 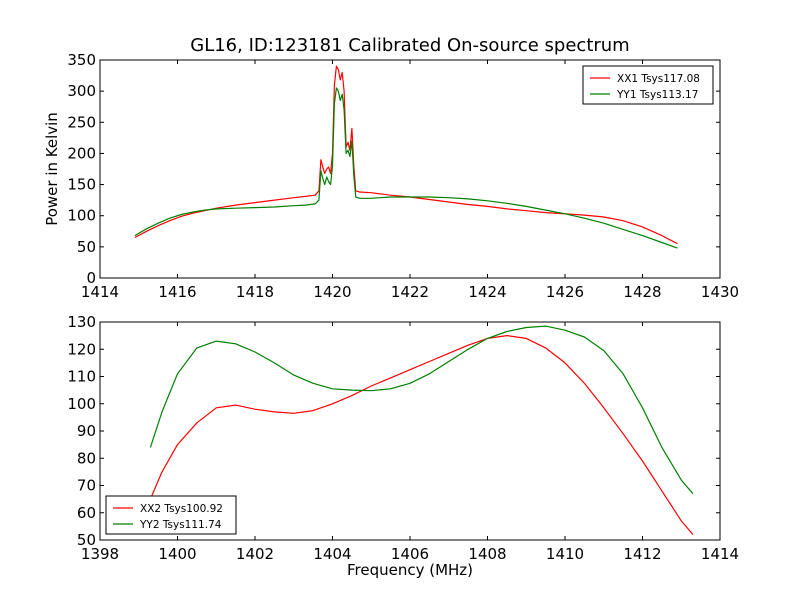 What do you see at coordinates (487, 554) in the screenshot?
I see `bottom-x-tick-label: 1408` at bounding box center [487, 554].